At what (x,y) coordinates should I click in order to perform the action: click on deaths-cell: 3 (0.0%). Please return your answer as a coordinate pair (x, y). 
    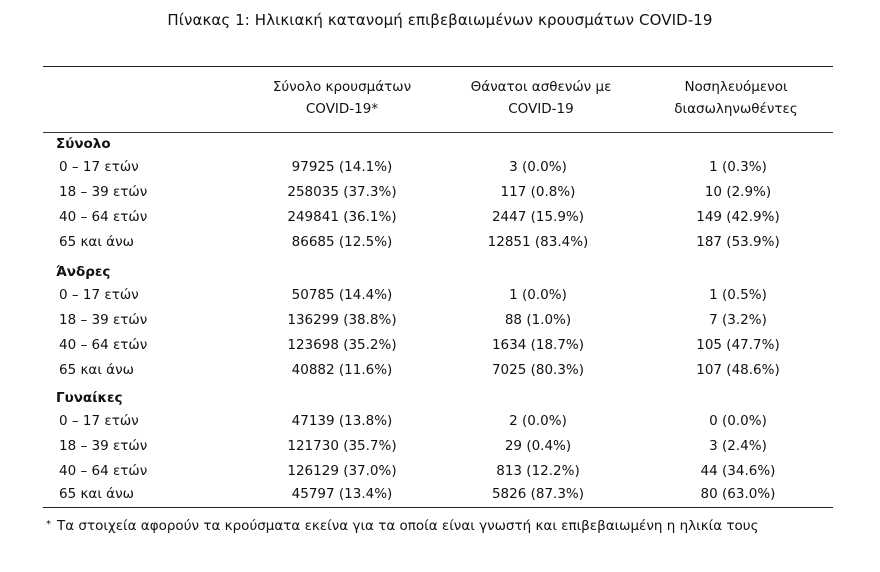
    Looking at the image, I should click on (538, 167).